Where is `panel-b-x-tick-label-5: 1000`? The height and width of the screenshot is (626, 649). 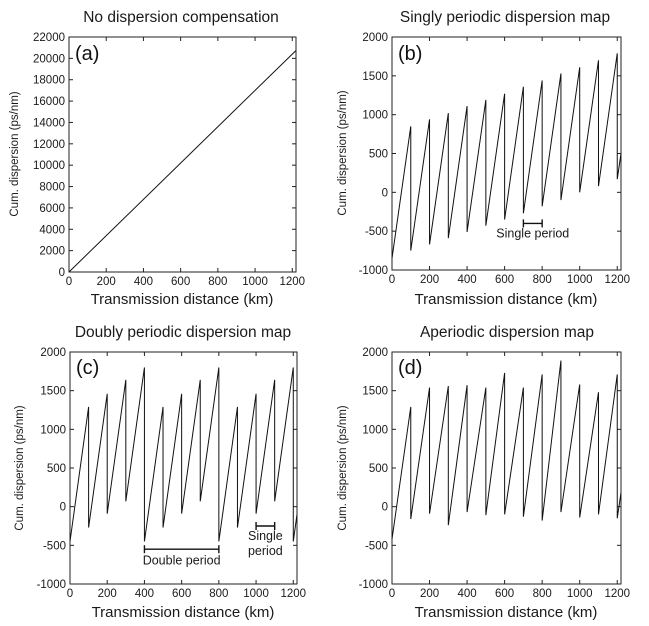 panel-b-x-tick-label-5: 1000 is located at coordinates (580, 280).